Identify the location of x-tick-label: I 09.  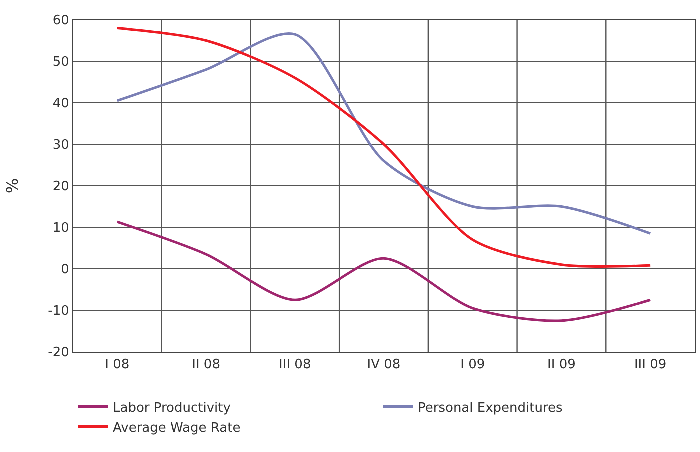
(473, 365).